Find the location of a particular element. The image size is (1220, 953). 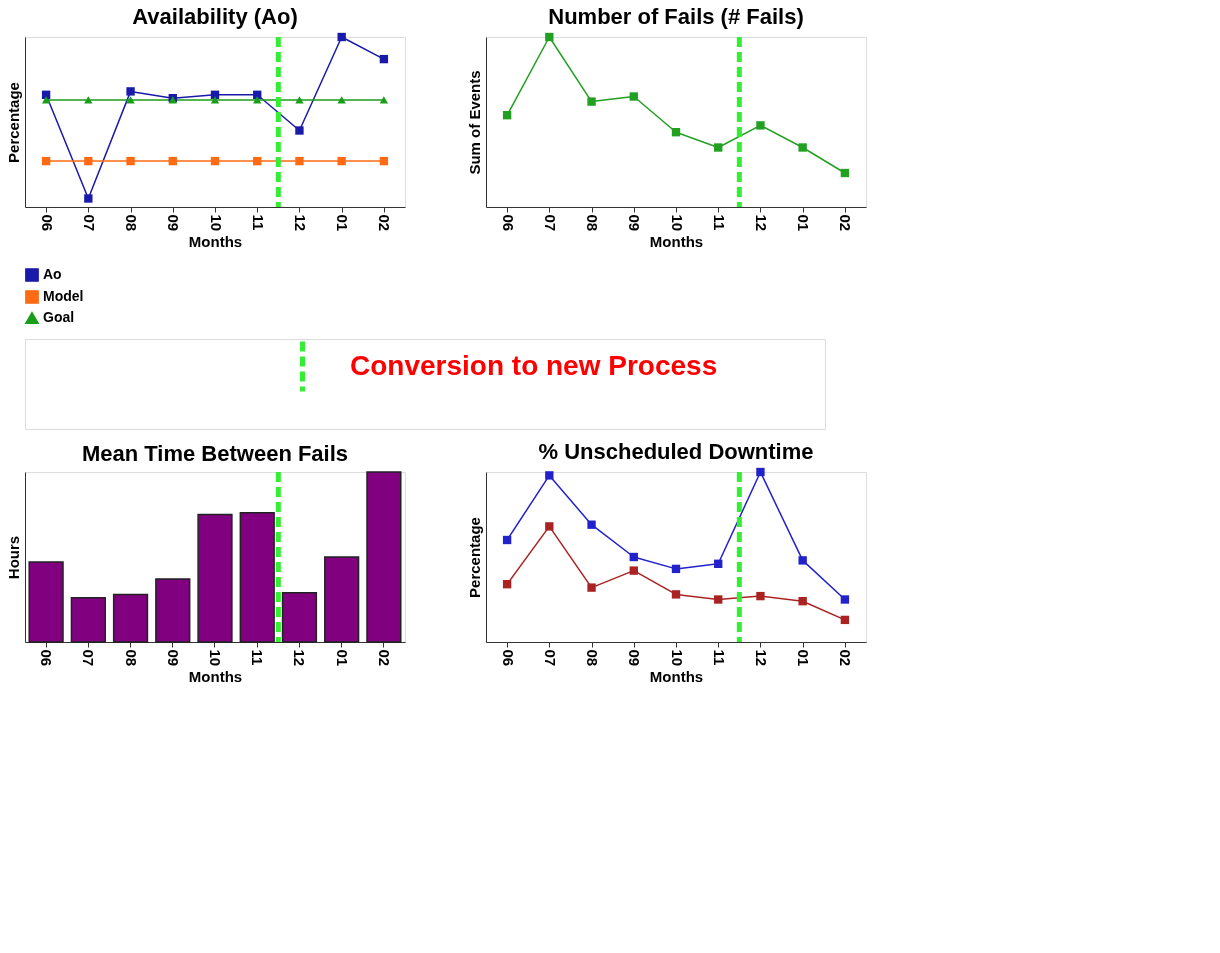

legend-label: Goal is located at coordinates (59, 317).